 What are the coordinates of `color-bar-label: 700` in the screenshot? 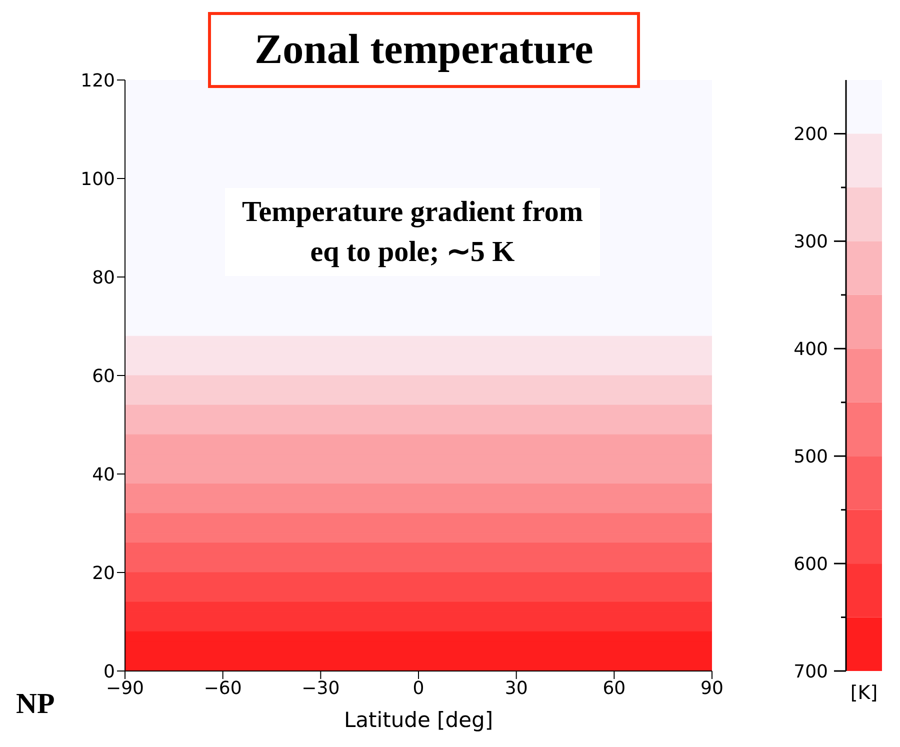 It's located at (811, 671).